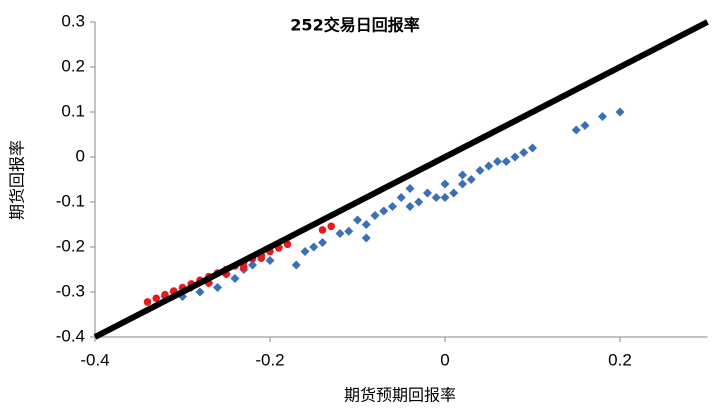 The width and height of the screenshot is (720, 416). What do you see at coordinates (444, 359) in the screenshot?
I see `x-tick-label: 0` at bounding box center [444, 359].